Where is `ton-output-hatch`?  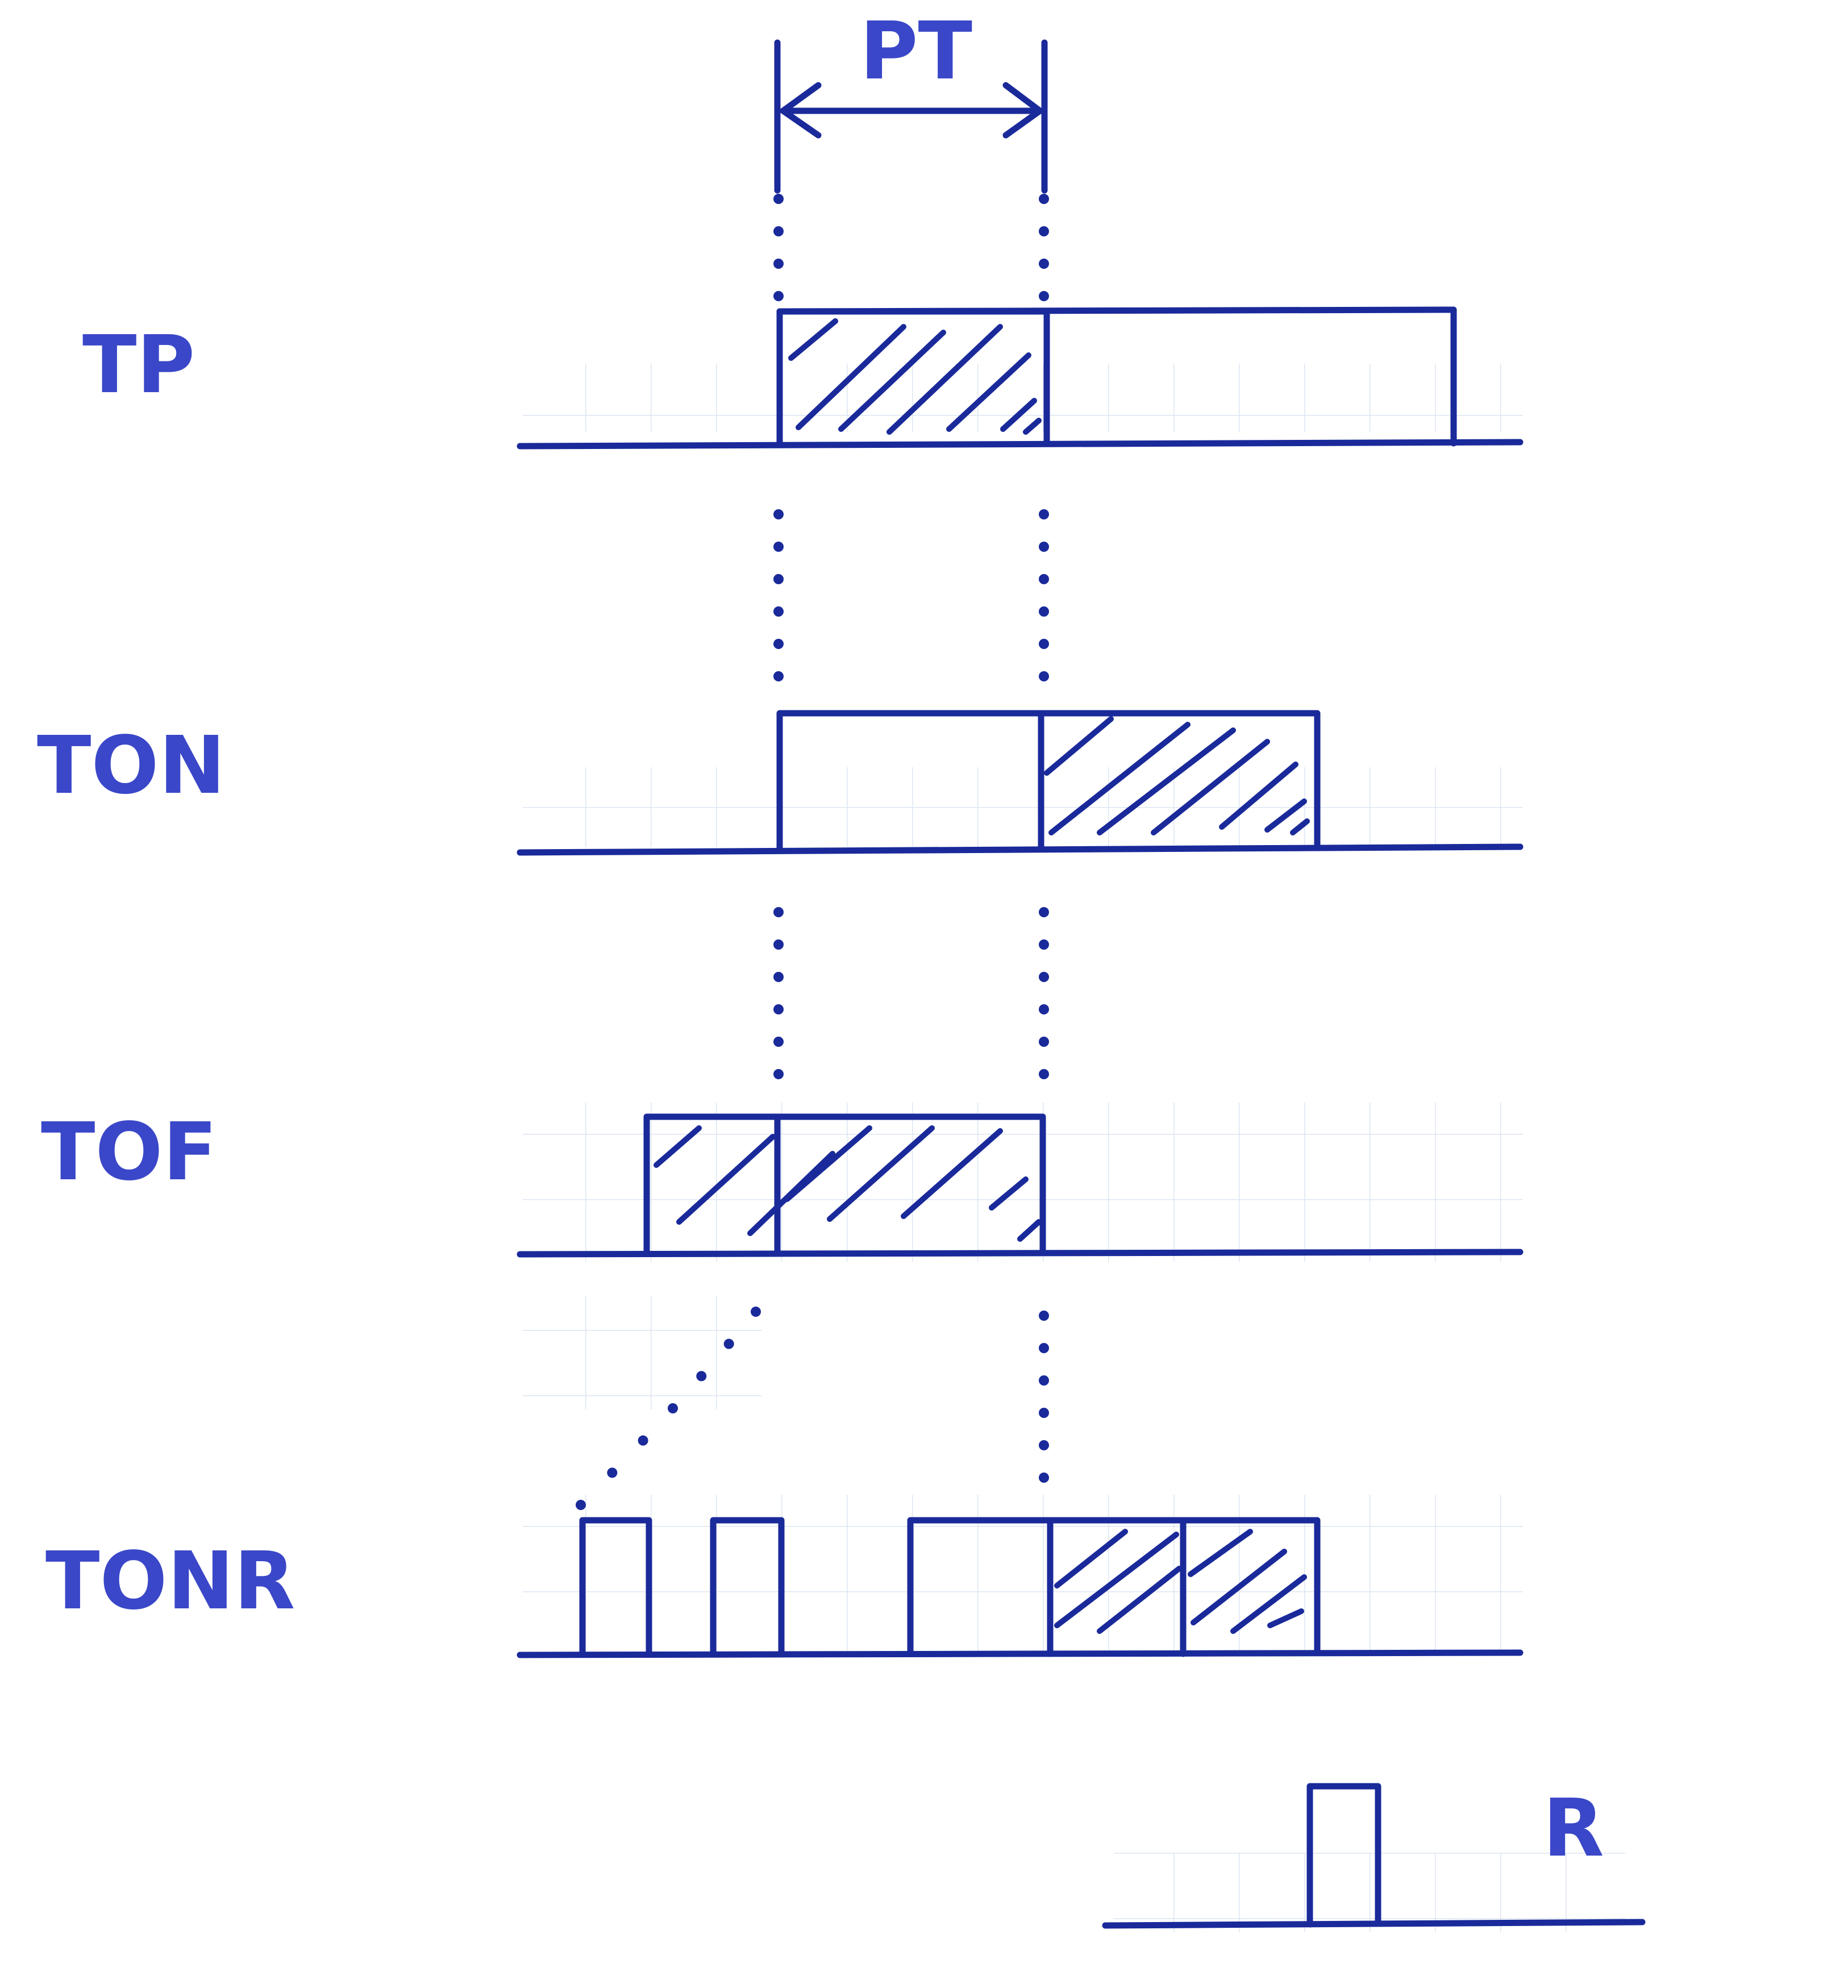 ton-output-hatch is located at coordinates (1177, 775).